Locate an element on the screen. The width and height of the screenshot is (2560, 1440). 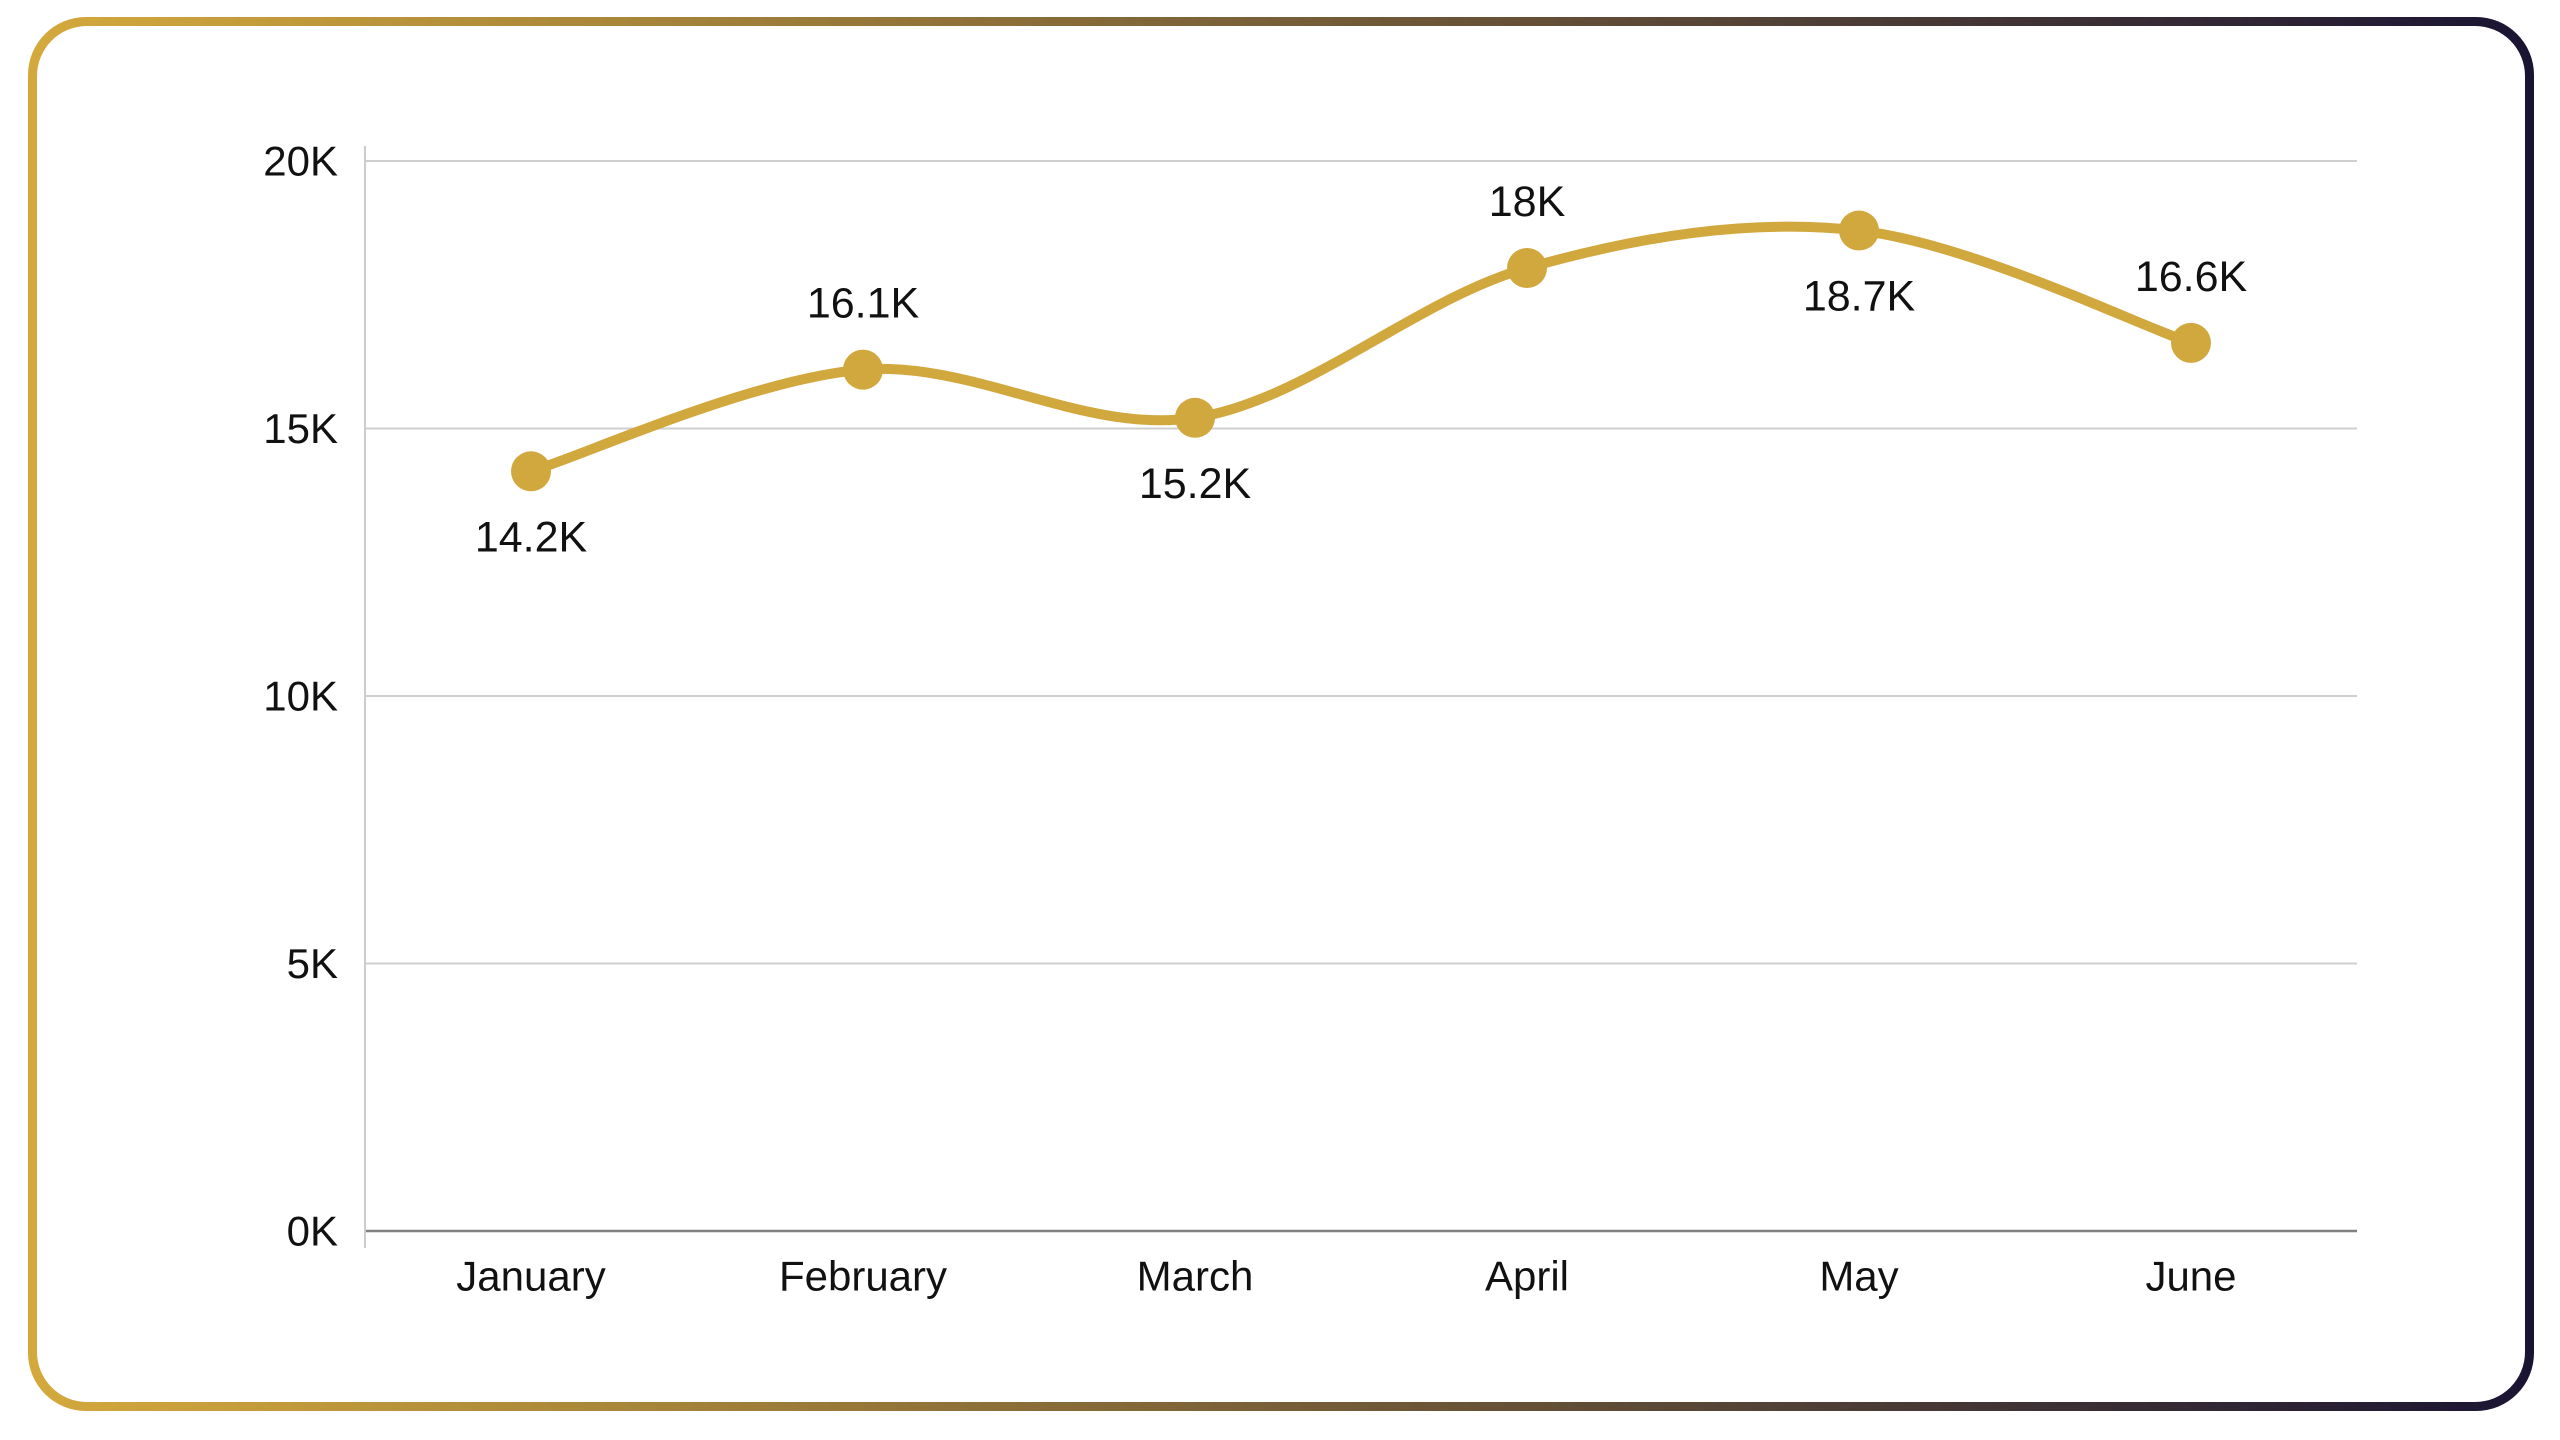
data-label-may: 18.7K is located at coordinates (1859, 297).